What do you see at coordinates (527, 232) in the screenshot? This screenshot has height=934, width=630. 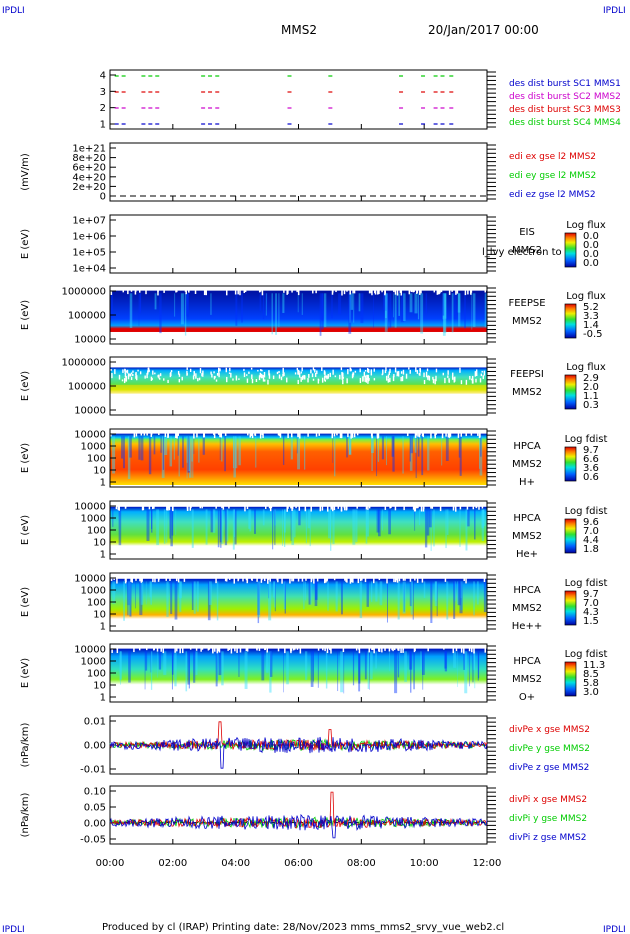 I see `side-label-eis: EIS` at bounding box center [527, 232].